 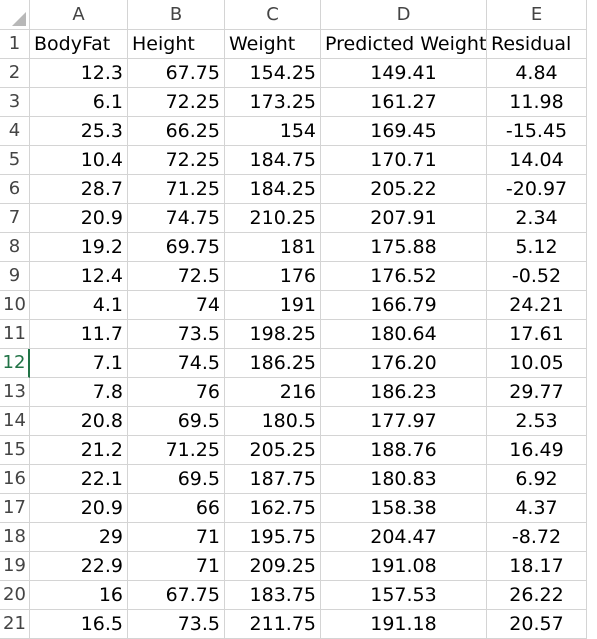 What do you see at coordinates (404, 73) in the screenshot?
I see `cell-d2: 149.41` at bounding box center [404, 73].